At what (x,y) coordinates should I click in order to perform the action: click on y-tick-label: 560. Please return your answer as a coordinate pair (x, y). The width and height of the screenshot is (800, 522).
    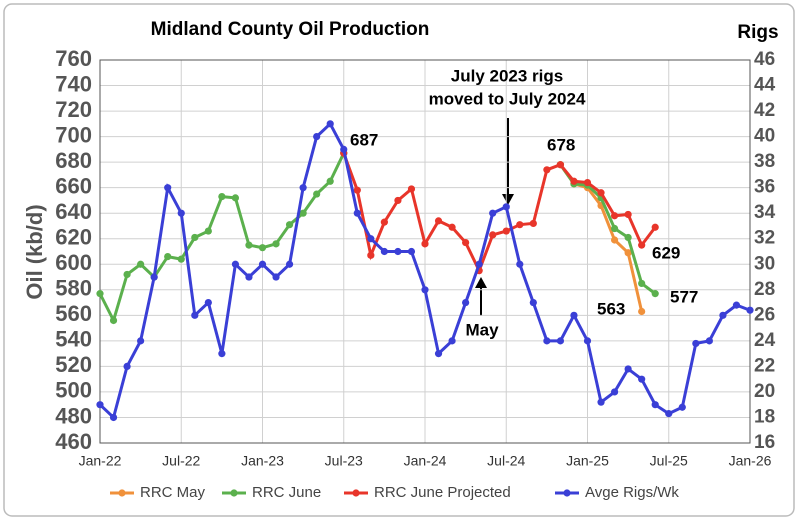
    Looking at the image, I should click on (73, 313).